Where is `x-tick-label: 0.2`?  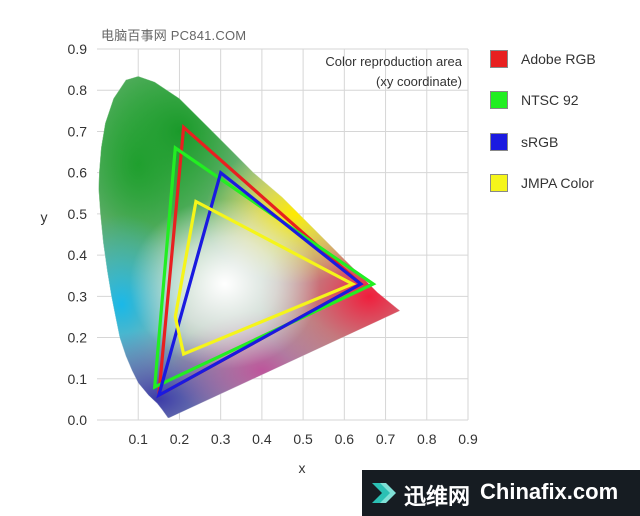
x-tick-label: 0.2 is located at coordinates (180, 439).